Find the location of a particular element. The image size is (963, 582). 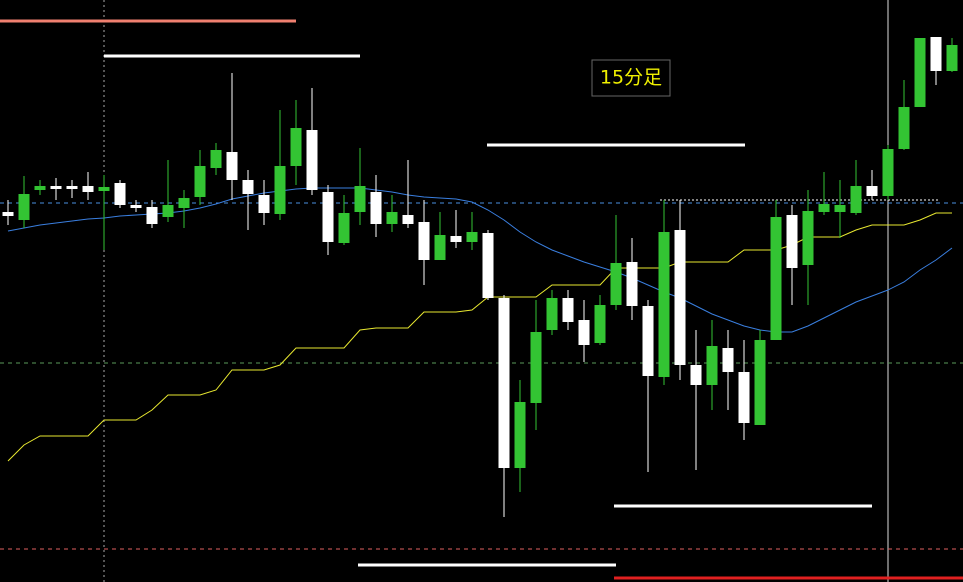

title-box is located at coordinates (631, 78).